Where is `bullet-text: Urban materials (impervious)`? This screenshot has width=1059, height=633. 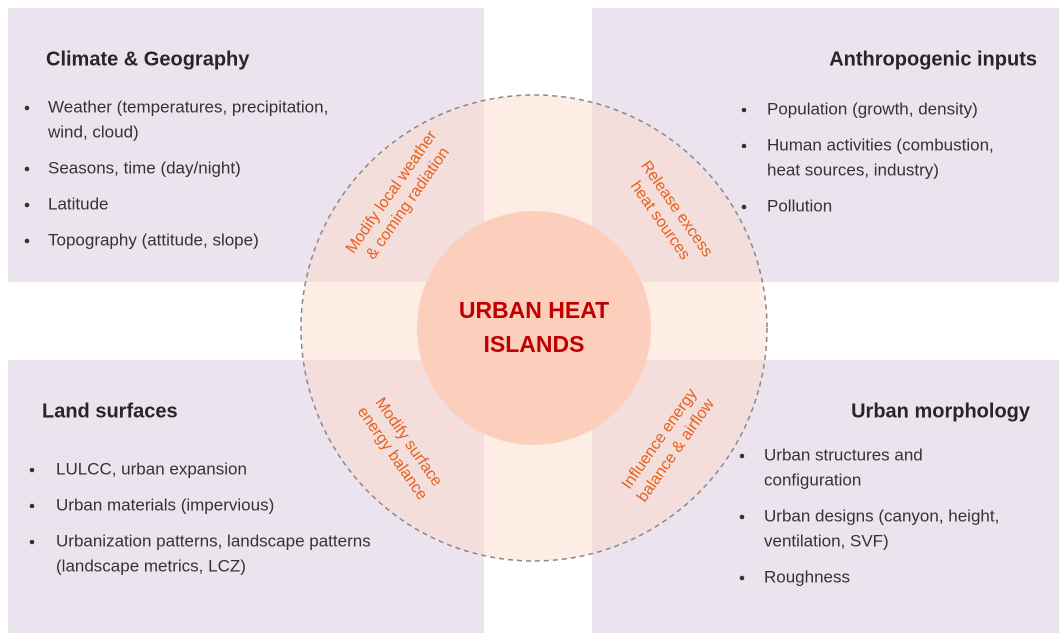
bullet-text: Urban materials (impervious) is located at coordinates (165, 504).